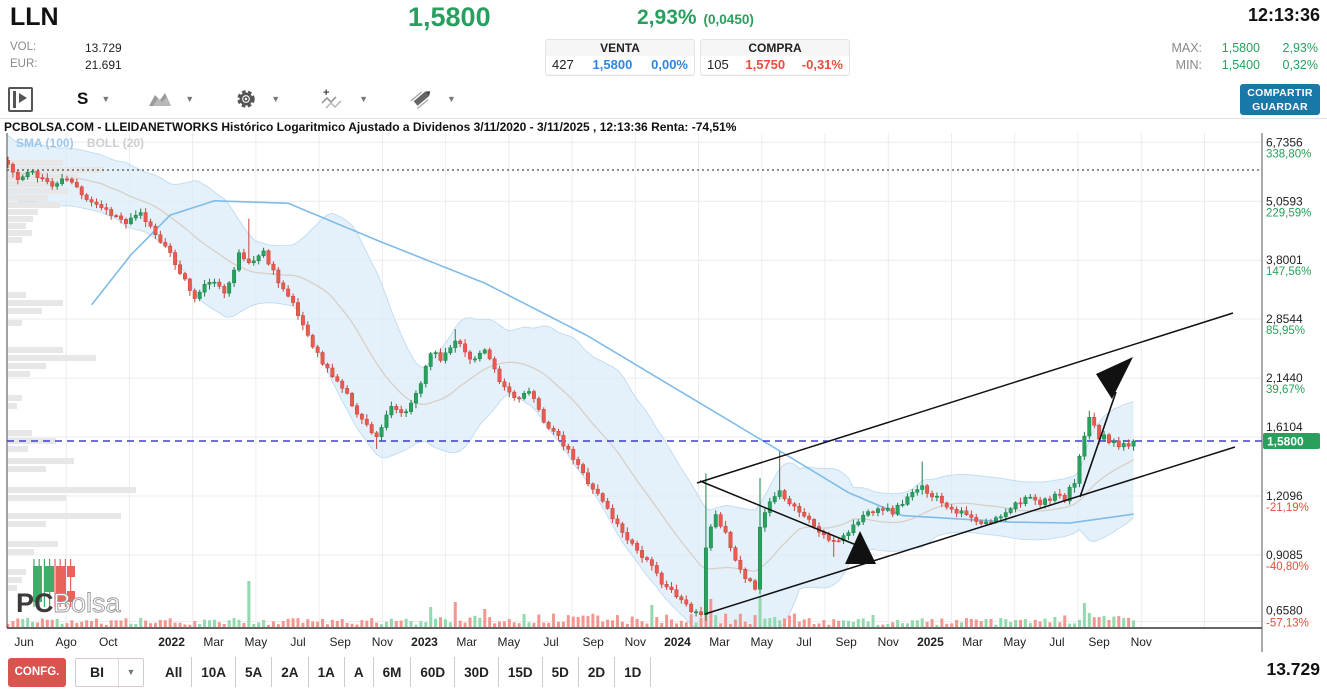 The image size is (1327, 693). What do you see at coordinates (34, 17) in the screenshot?
I see `ticker-symbol: LLN` at bounding box center [34, 17].